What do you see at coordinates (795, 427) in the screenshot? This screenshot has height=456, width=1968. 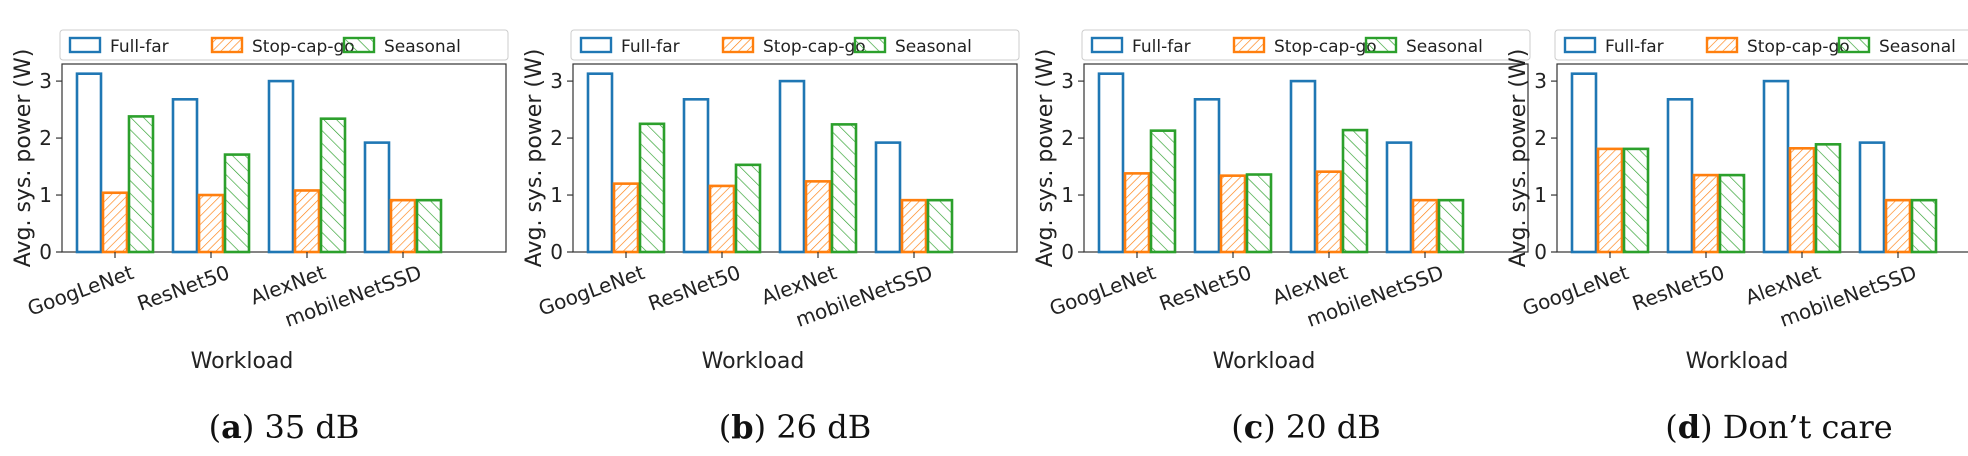 I see `panel-caption-b: (b) 26 dB` at bounding box center [795, 427].